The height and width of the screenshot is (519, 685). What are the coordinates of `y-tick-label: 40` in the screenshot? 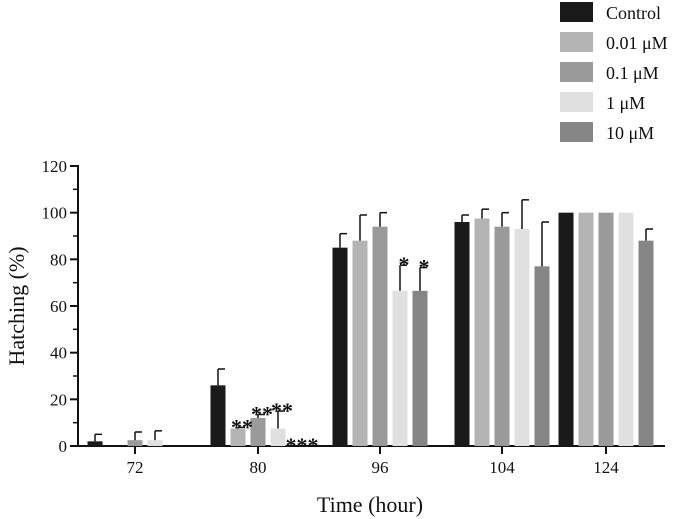 It's located at (58, 353).